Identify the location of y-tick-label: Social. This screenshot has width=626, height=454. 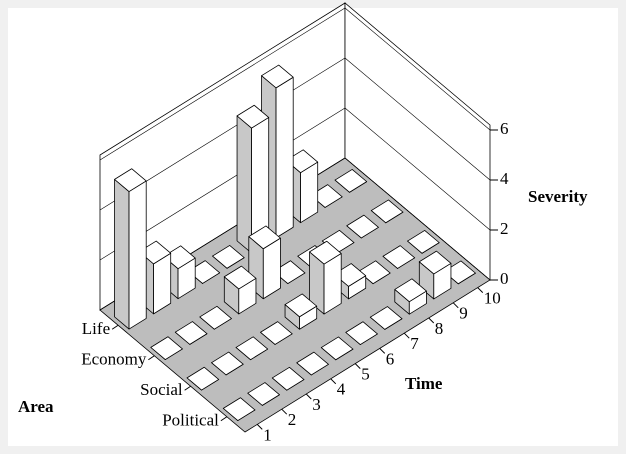
(161, 389).